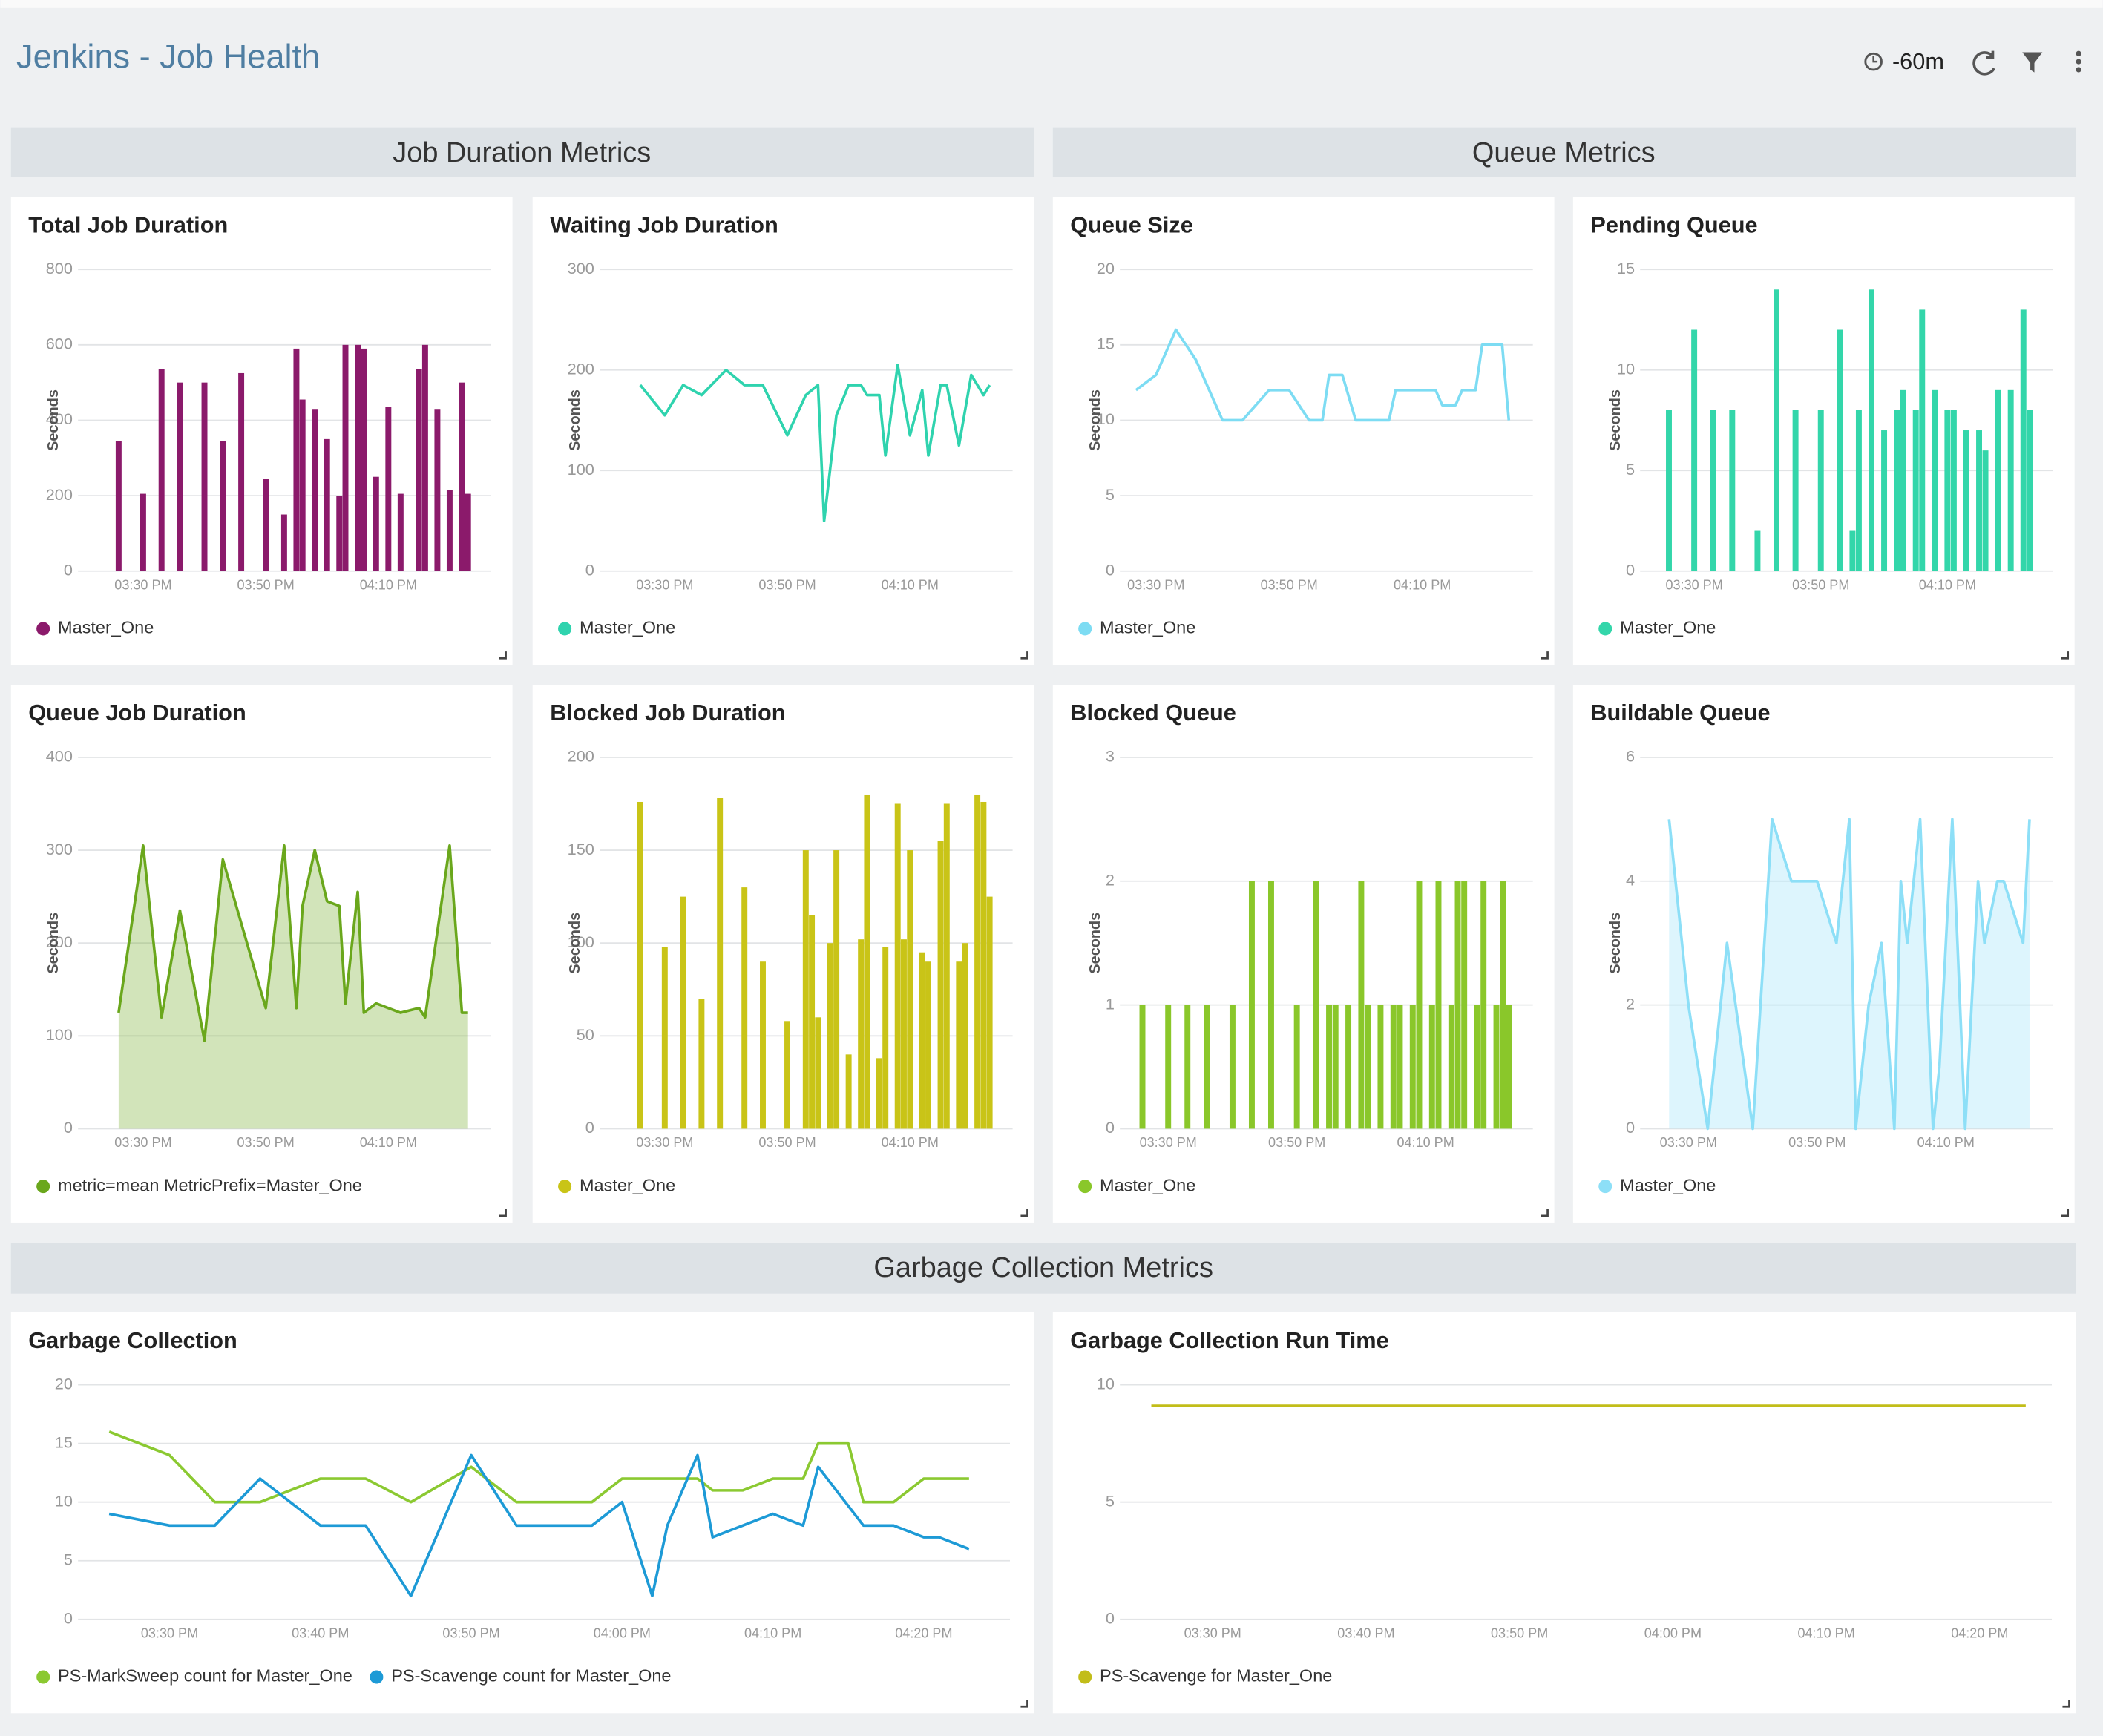 This screenshot has height=1736, width=2103. Describe the element at coordinates (128, 224) in the screenshot. I see `chart-title: Total Job Duration` at that location.